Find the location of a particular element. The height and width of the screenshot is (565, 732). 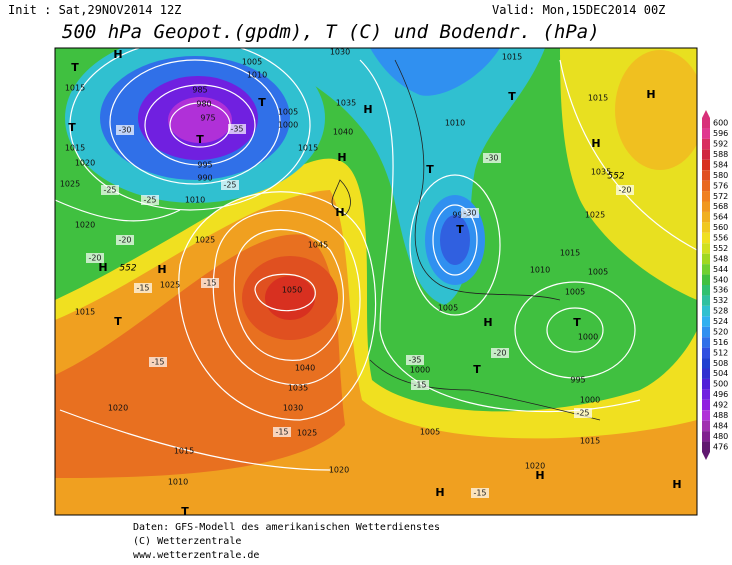

colorbar-label: 588 is located at coordinates (720, 154).